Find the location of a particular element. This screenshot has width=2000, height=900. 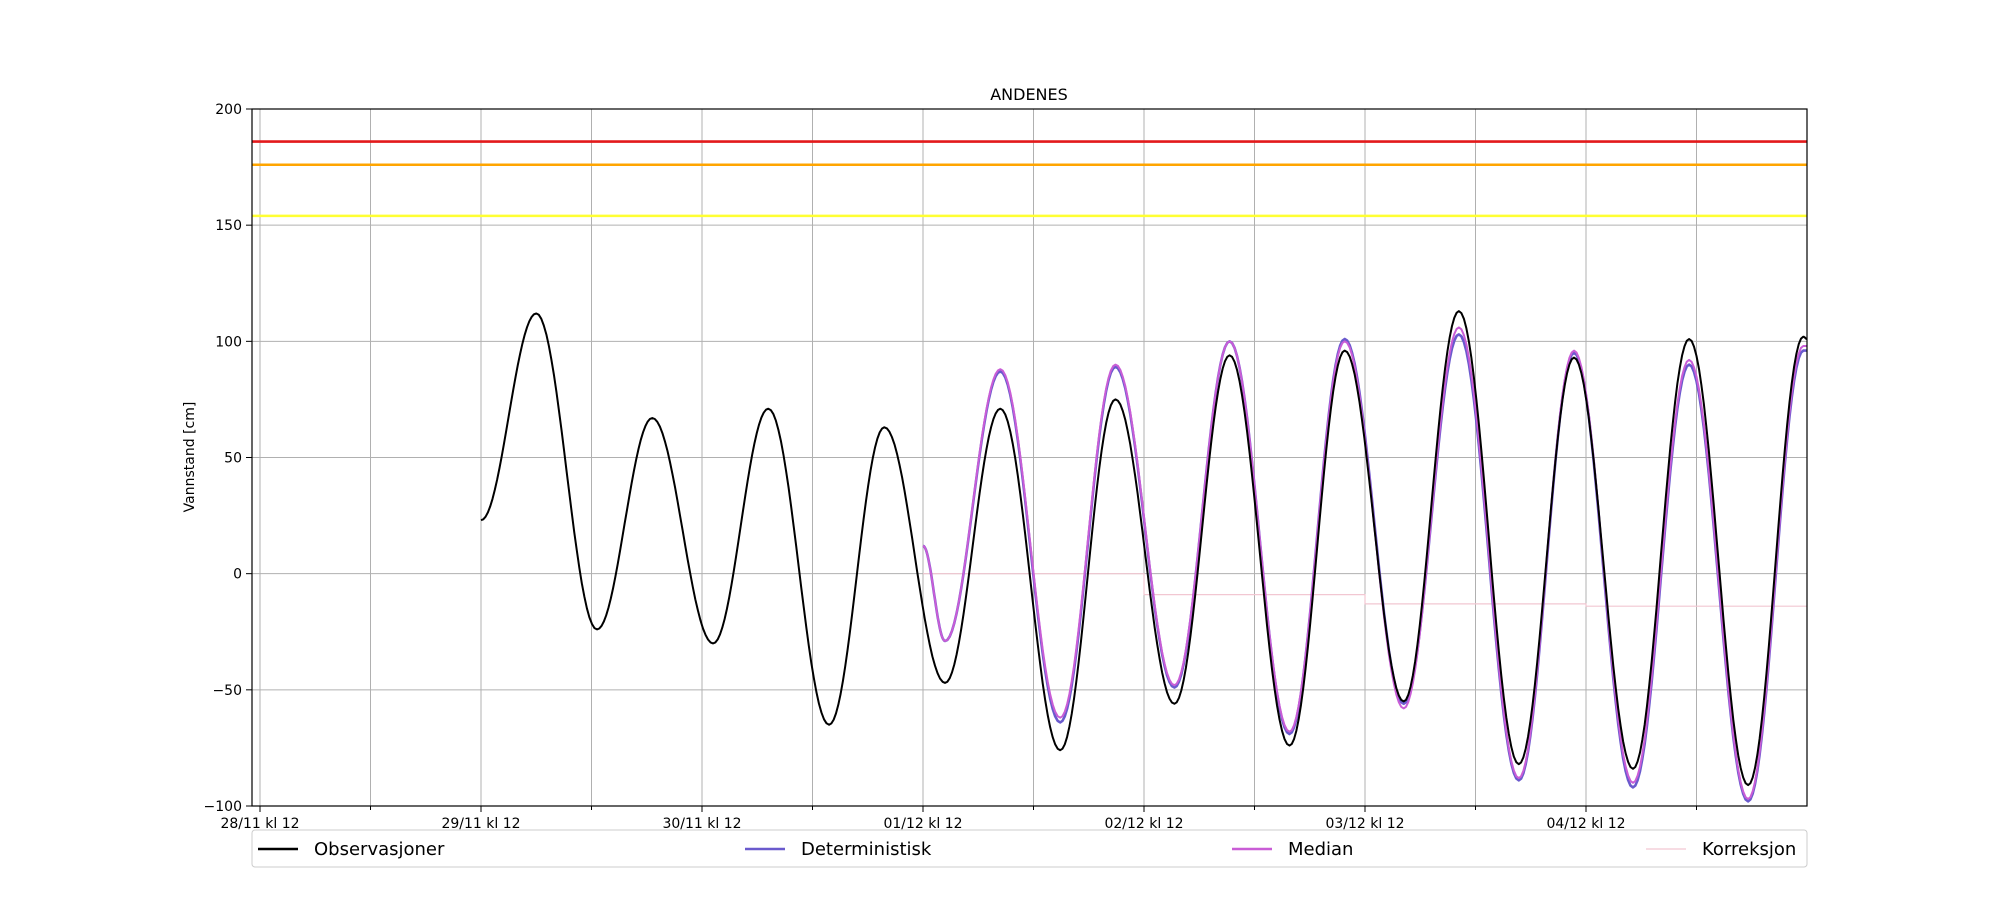

y-tick-label: −50 is located at coordinates (227, 691).